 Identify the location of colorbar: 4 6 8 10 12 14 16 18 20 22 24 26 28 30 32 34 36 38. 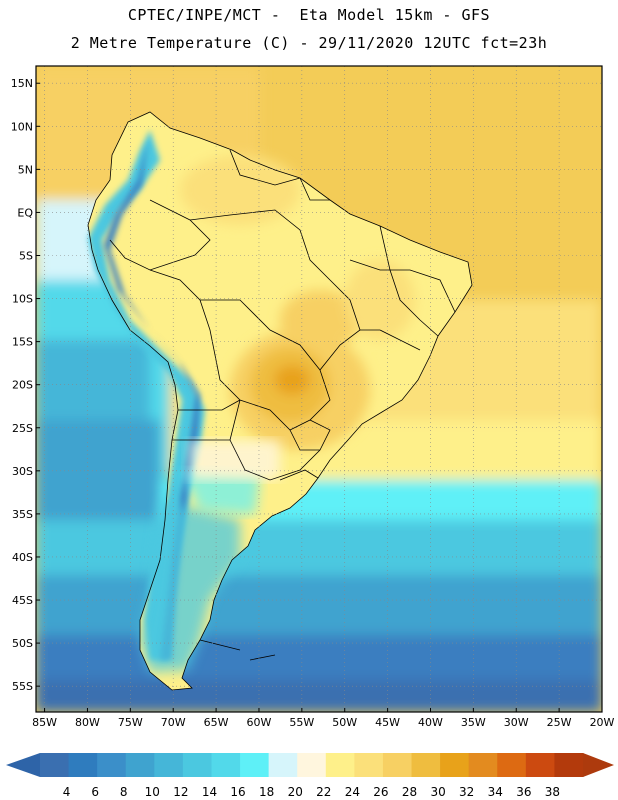
(310, 776).